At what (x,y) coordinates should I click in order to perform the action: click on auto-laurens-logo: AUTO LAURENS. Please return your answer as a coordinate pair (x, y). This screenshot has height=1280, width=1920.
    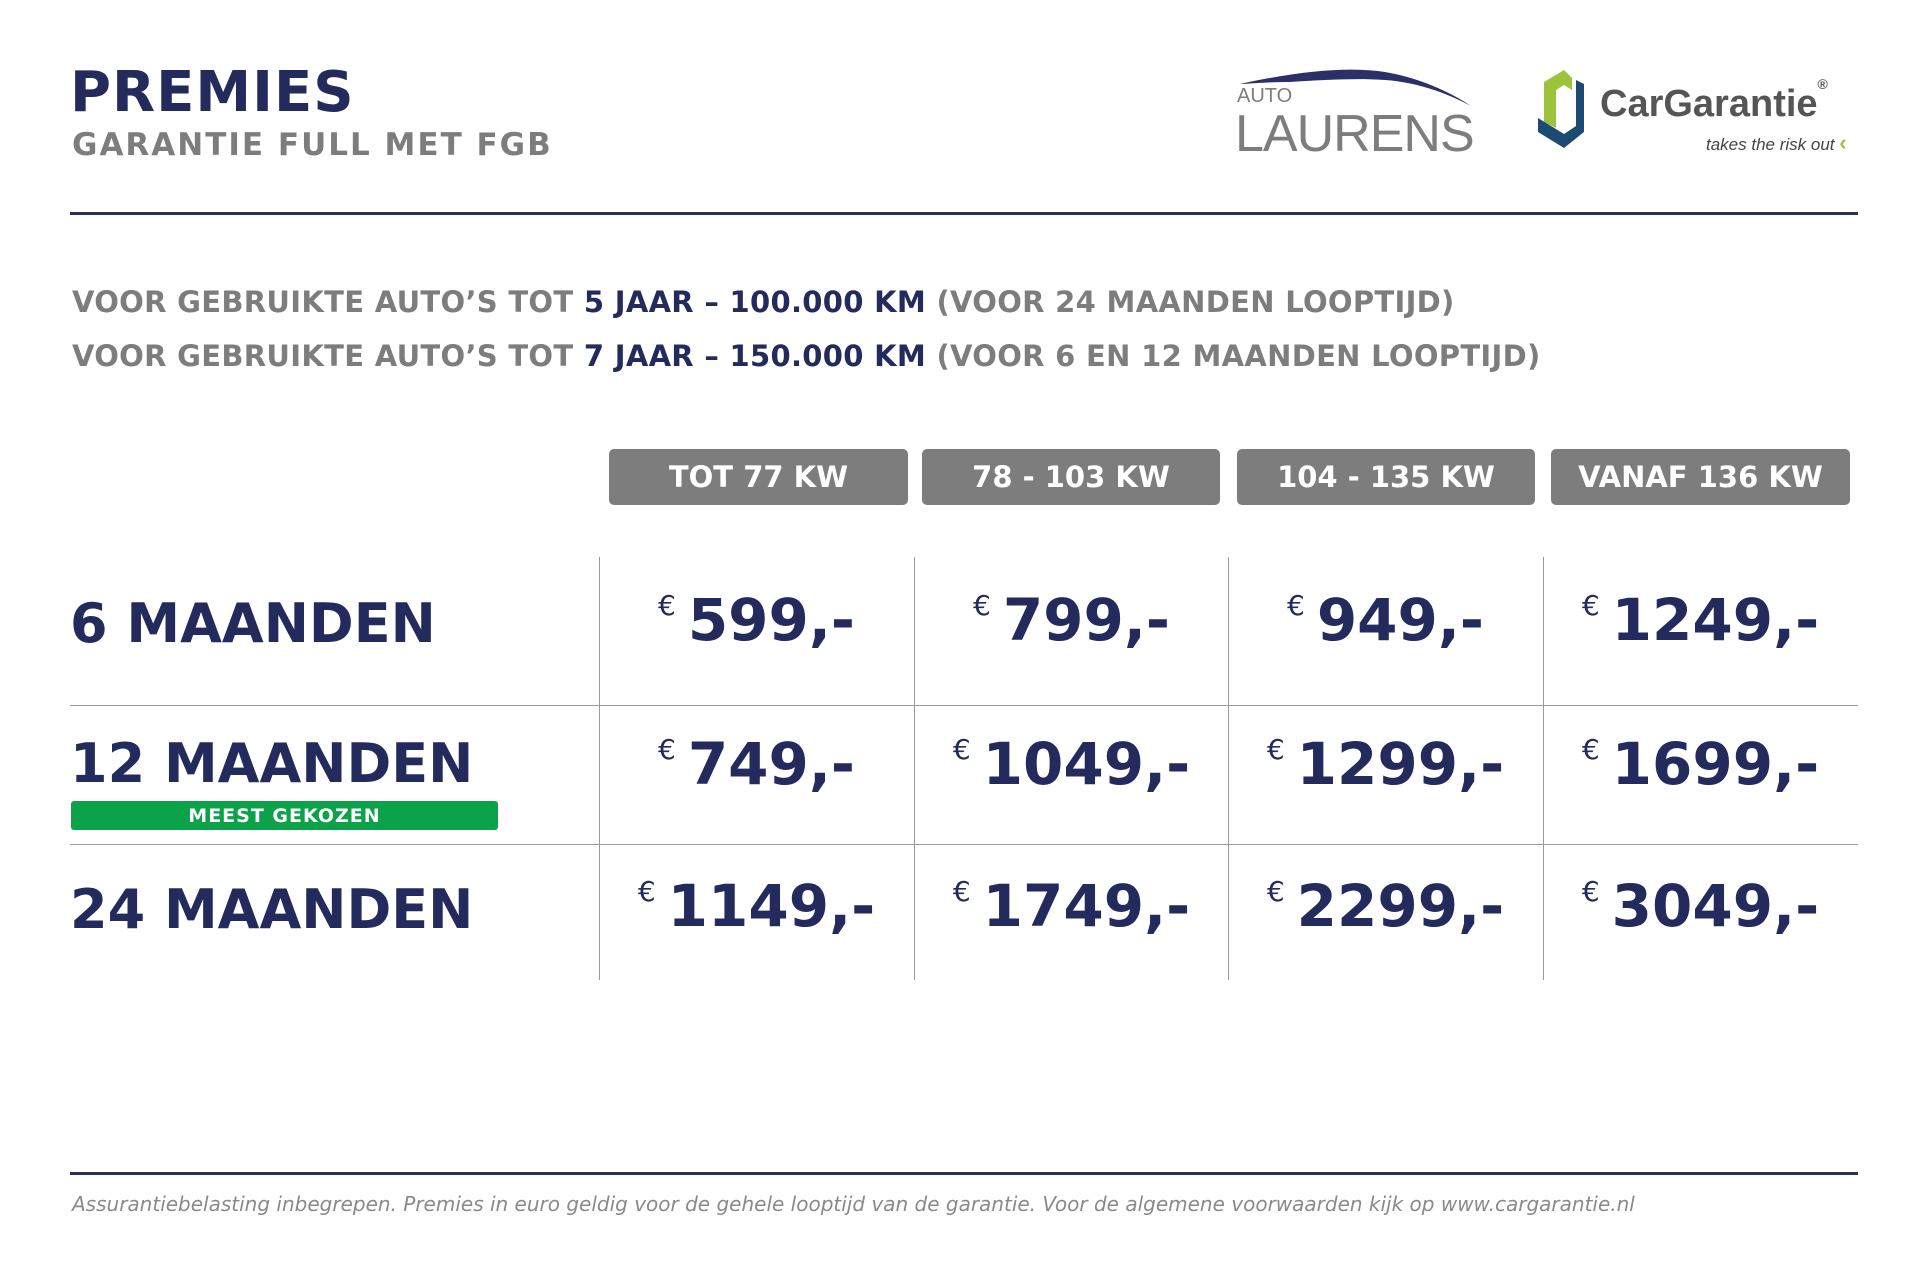
    Looking at the image, I should click on (1355, 114).